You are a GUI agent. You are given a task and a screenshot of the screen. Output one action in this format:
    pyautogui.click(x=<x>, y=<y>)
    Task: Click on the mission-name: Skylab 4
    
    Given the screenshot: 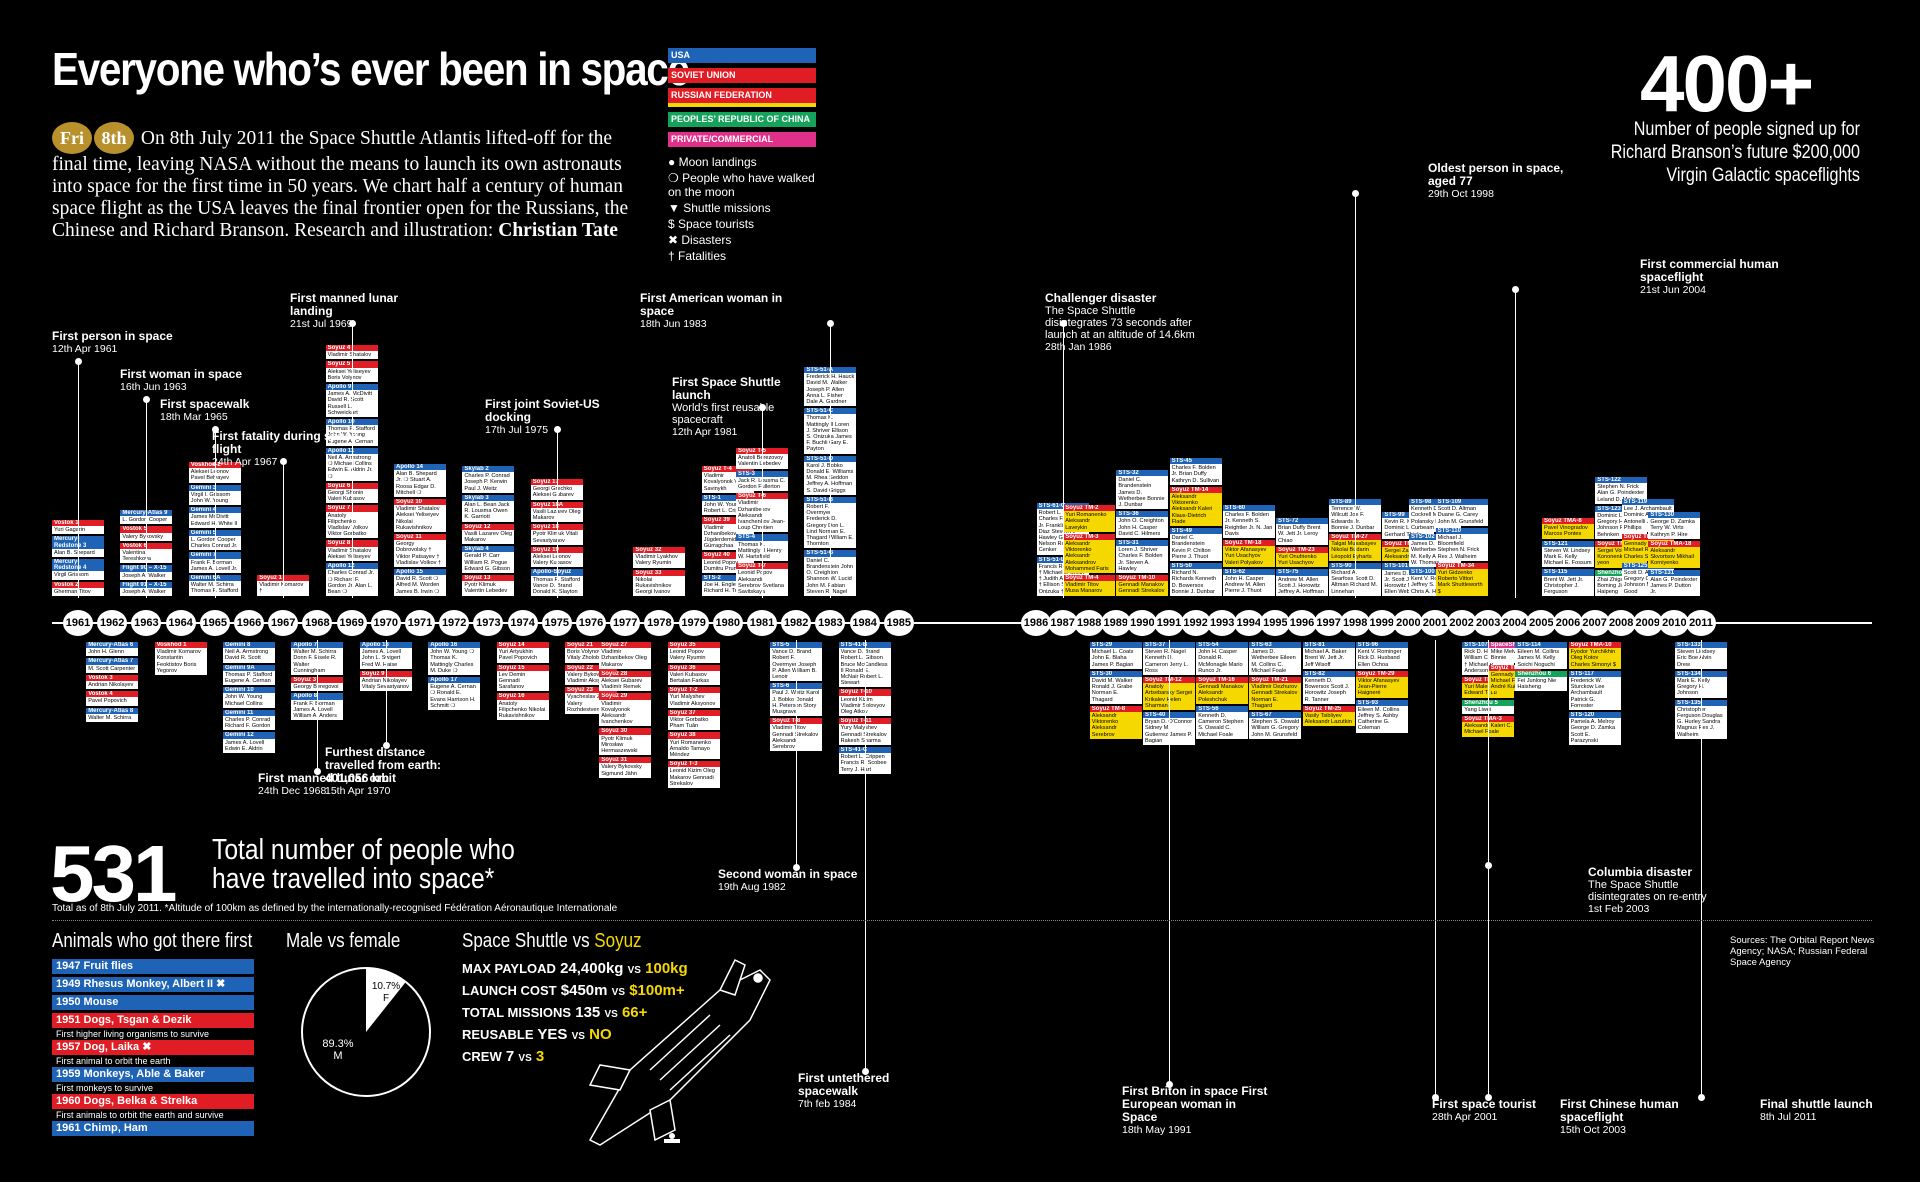 What is the action you would take?
    pyautogui.click(x=488, y=549)
    